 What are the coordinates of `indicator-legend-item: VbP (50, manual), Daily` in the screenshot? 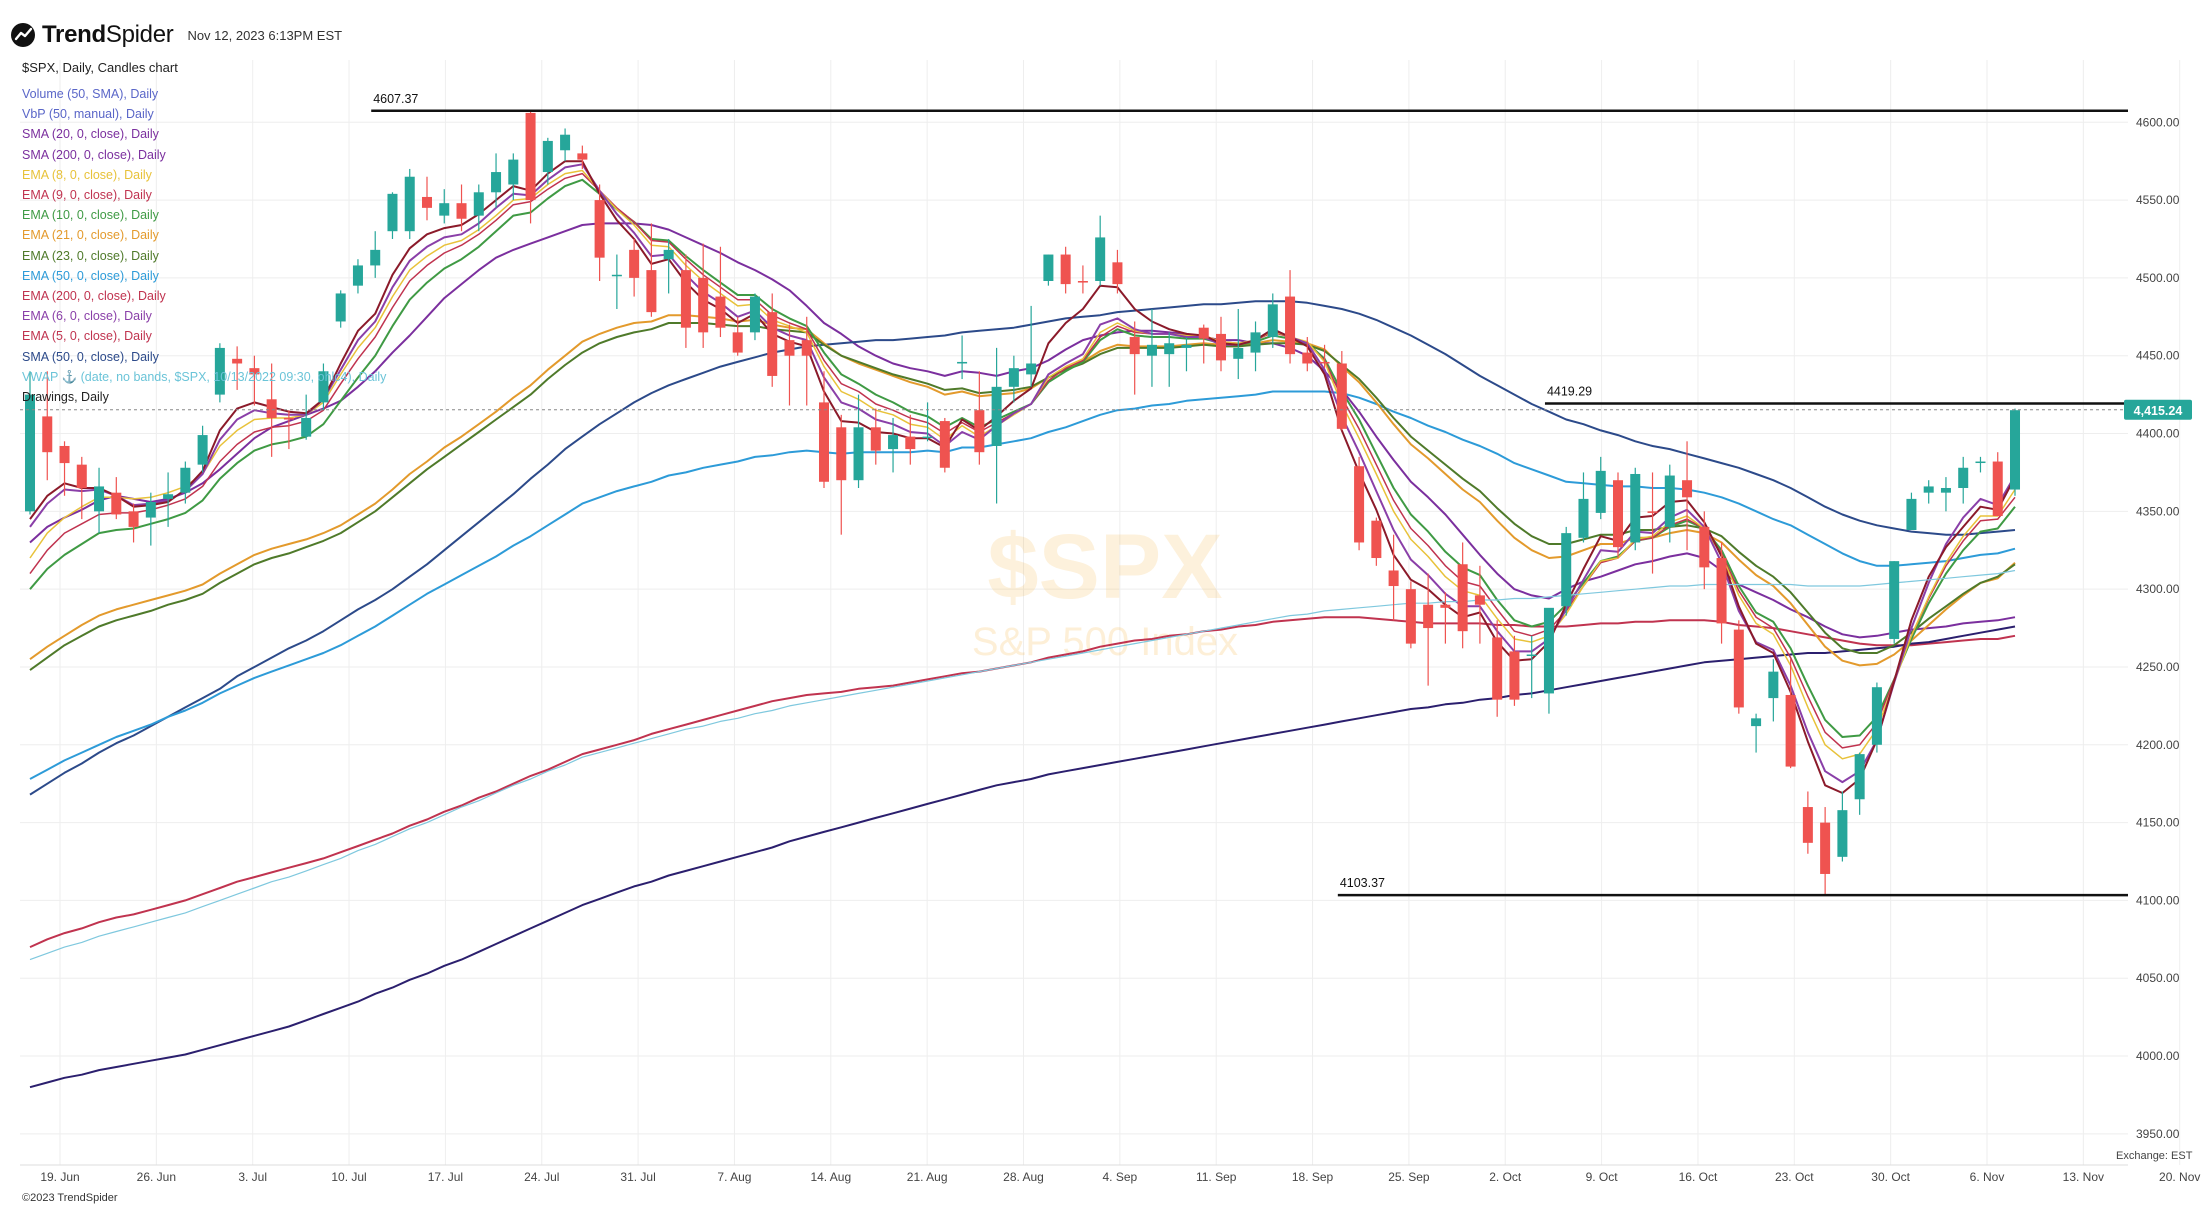 It's located at (88, 114).